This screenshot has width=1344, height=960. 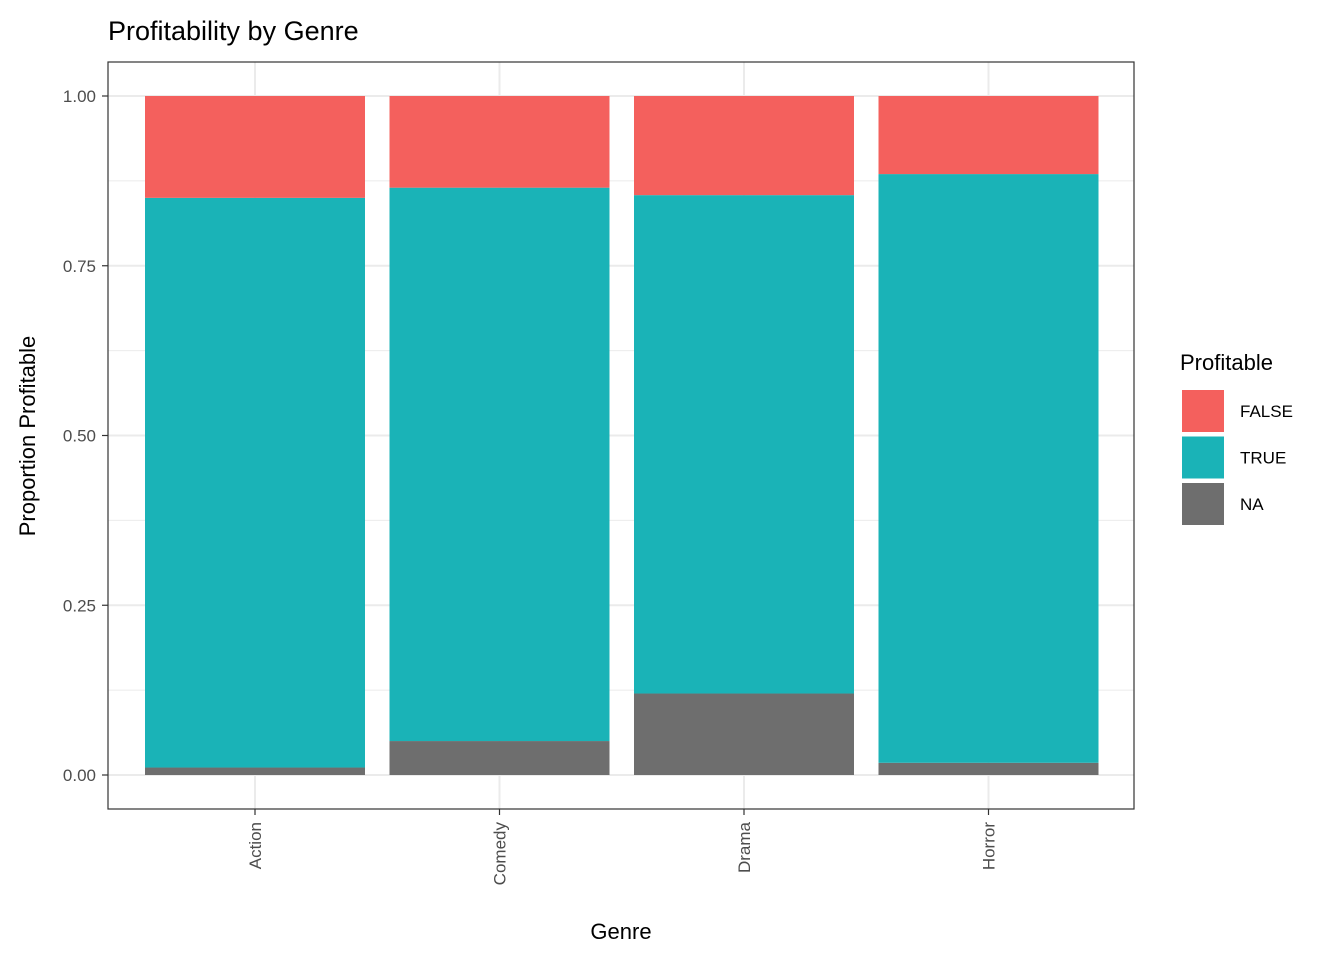 What do you see at coordinates (744, 734) in the screenshot?
I see `bar-segment-drama-na` at bounding box center [744, 734].